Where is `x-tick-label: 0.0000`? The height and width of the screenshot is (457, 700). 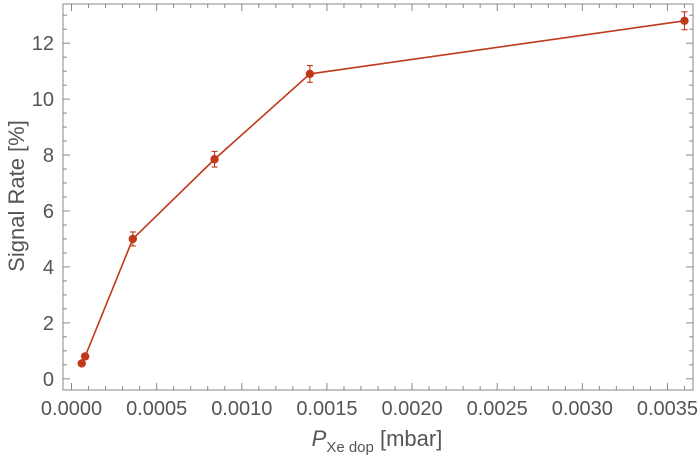
x-tick-label: 0.0000 is located at coordinates (71, 409).